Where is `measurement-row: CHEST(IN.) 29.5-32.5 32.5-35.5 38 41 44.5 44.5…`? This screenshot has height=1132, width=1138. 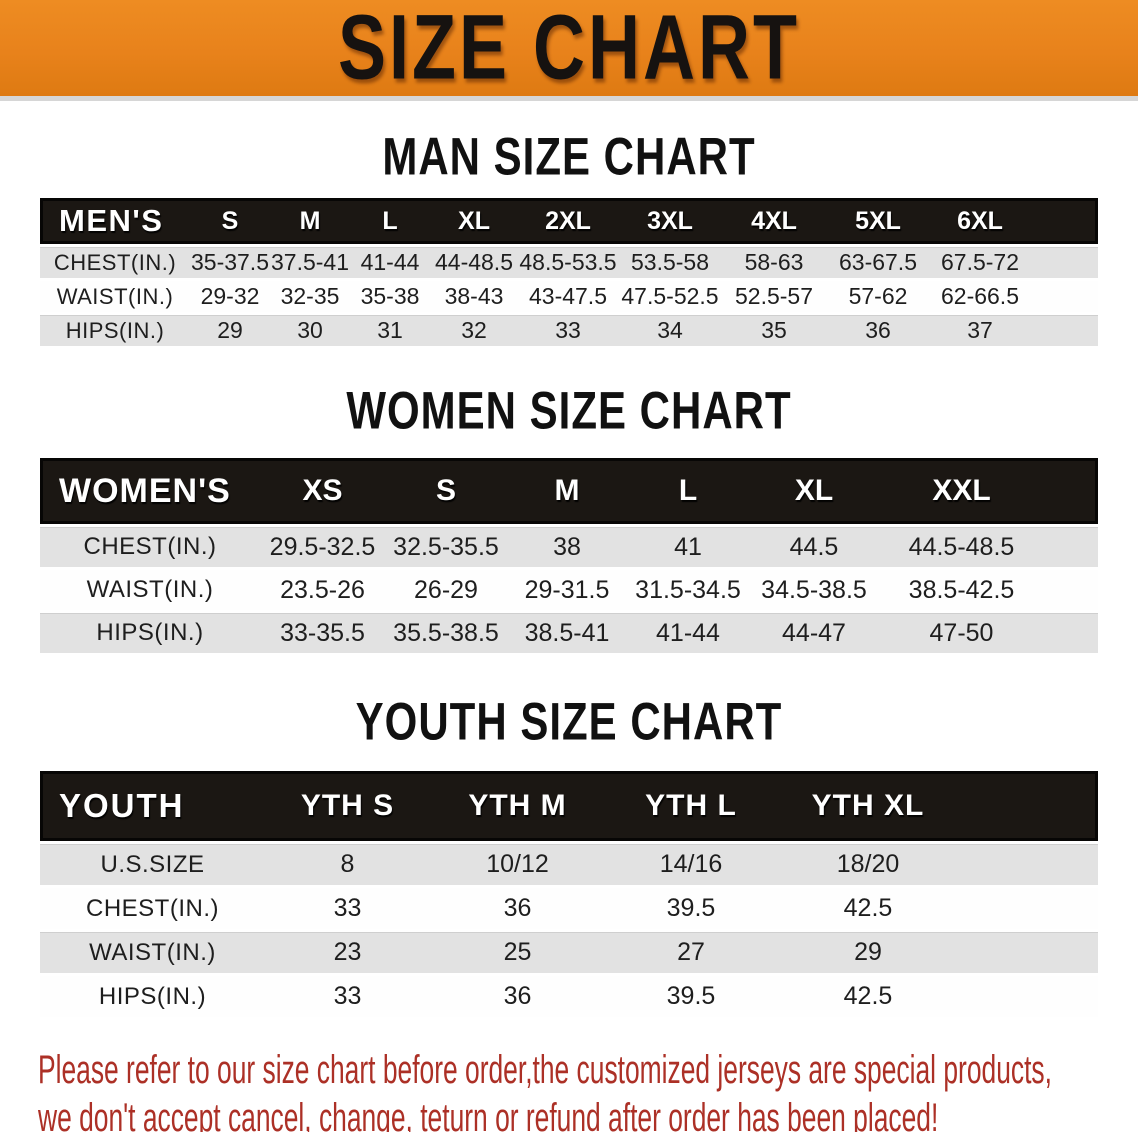
measurement-row: CHEST(IN.) 29.5-32.5 32.5-35.5 38 41 44.5 44.5… is located at coordinates (569, 547).